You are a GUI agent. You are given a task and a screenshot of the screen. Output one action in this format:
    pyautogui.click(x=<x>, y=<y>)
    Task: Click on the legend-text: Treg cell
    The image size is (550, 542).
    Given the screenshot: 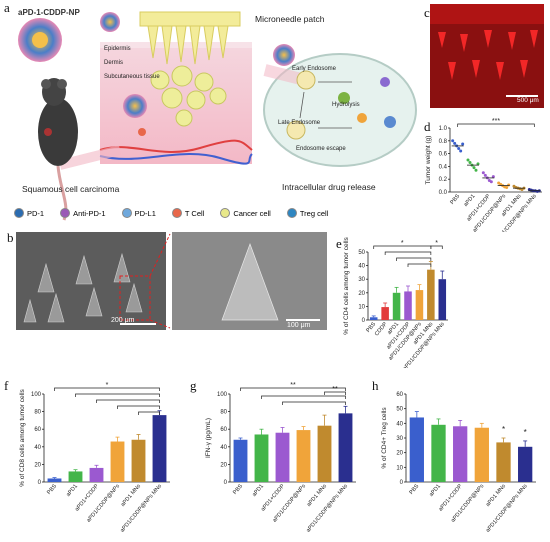 What is the action you would take?
    pyautogui.click(x=314, y=213)
    